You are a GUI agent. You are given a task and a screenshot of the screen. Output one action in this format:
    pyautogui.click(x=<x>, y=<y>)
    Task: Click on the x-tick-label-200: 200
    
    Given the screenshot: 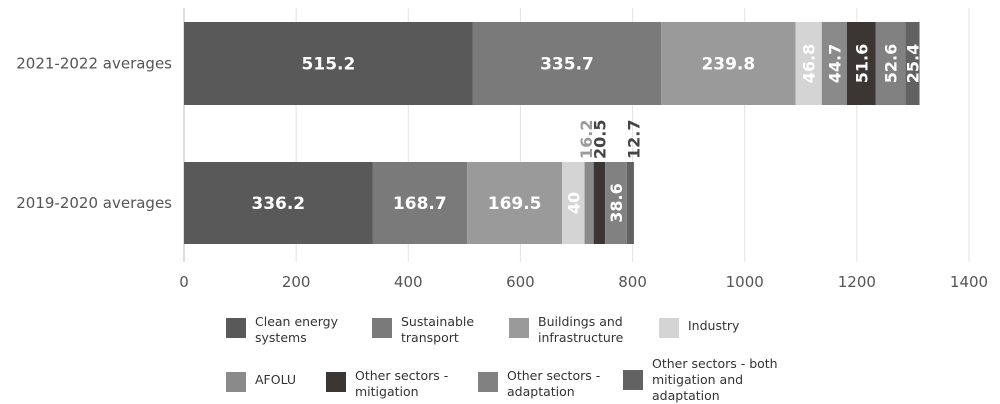 What is the action you would take?
    pyautogui.click(x=296, y=282)
    